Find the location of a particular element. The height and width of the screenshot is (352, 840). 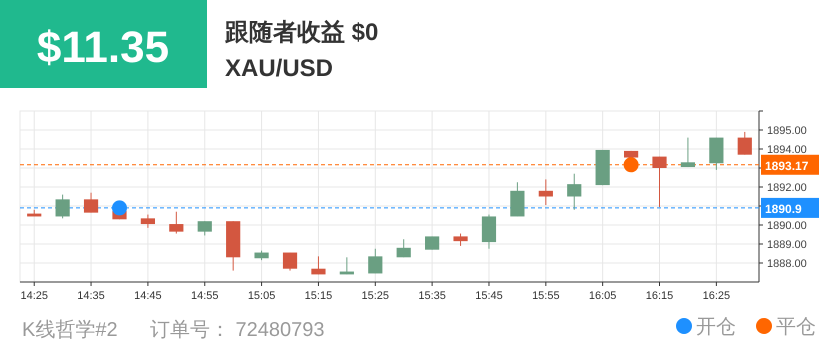

x-tick-label: 15:25 is located at coordinates (376, 296).